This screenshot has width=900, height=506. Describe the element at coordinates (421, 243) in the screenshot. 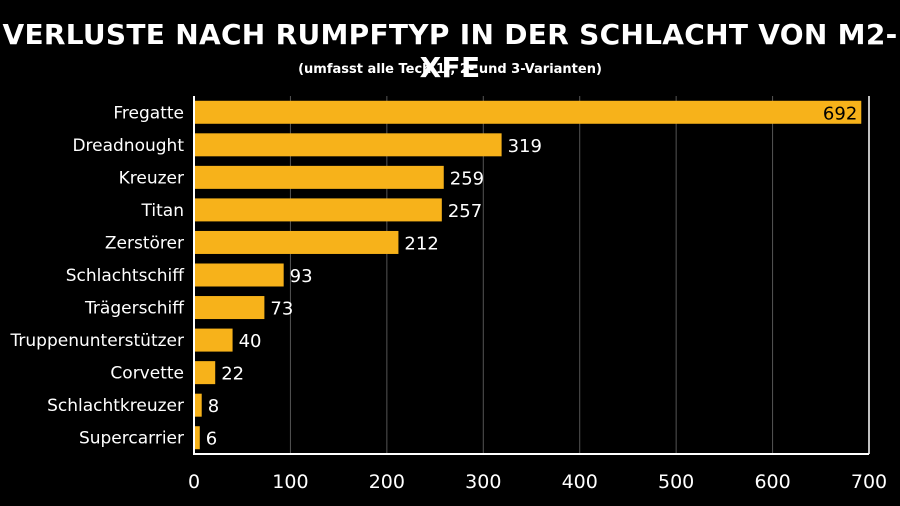

I see `value-label: 212` at that location.